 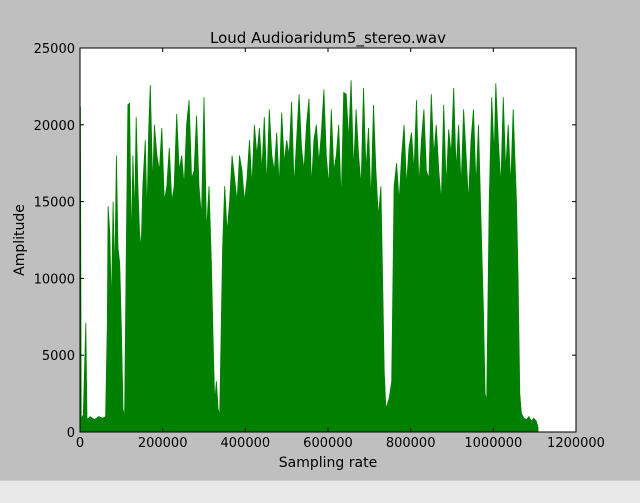 What do you see at coordinates (576, 443) in the screenshot?
I see `x-tick-label: 1200000` at bounding box center [576, 443].